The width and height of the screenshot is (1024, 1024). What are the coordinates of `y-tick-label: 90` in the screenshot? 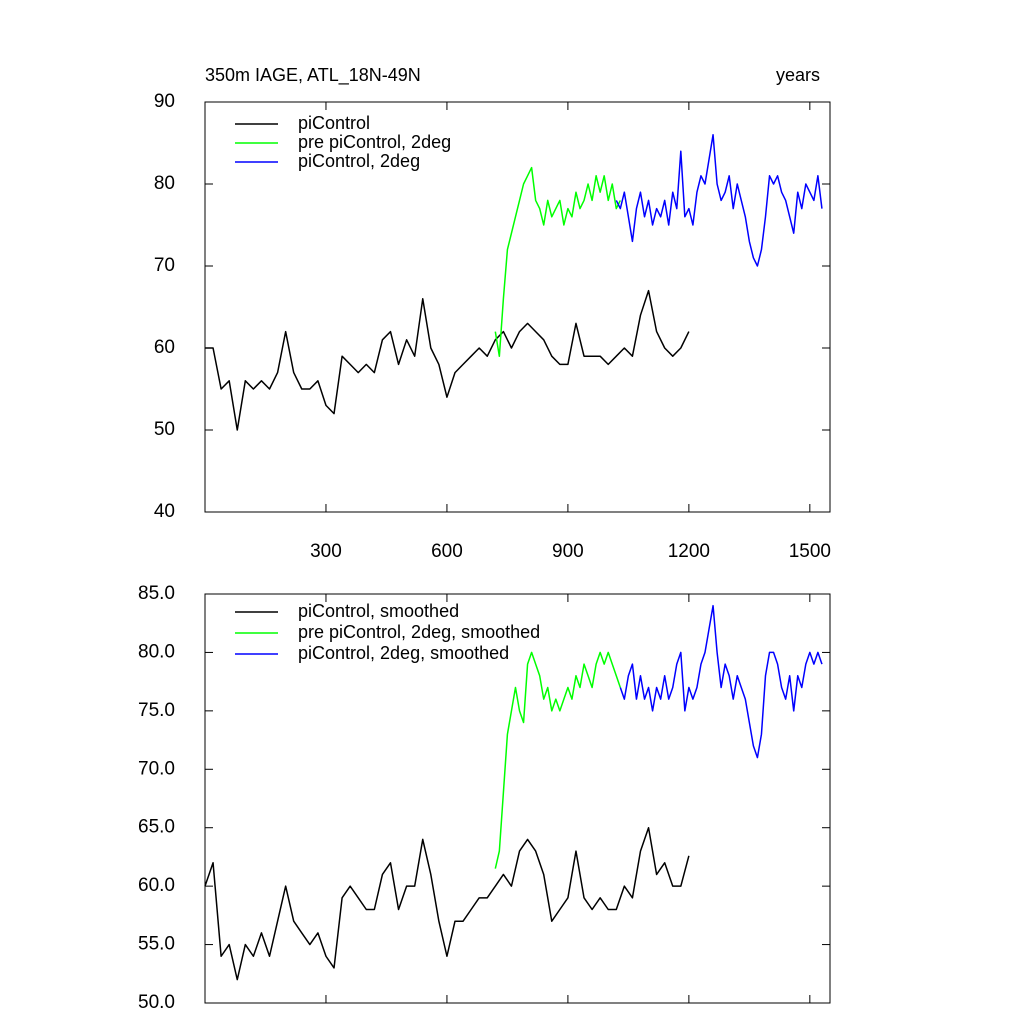 It's located at (164, 101).